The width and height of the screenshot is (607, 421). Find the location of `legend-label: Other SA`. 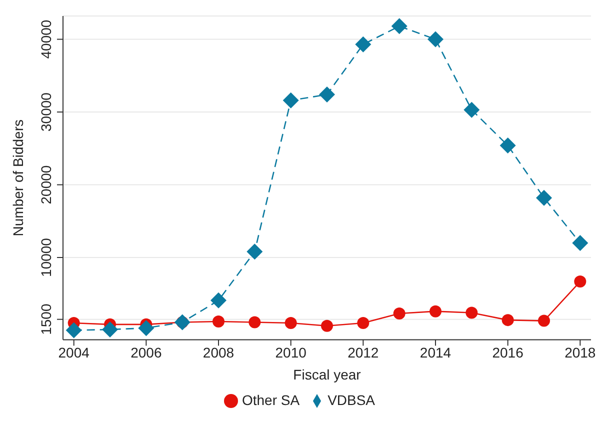

legend-label: Other SA is located at coordinates (271, 400).